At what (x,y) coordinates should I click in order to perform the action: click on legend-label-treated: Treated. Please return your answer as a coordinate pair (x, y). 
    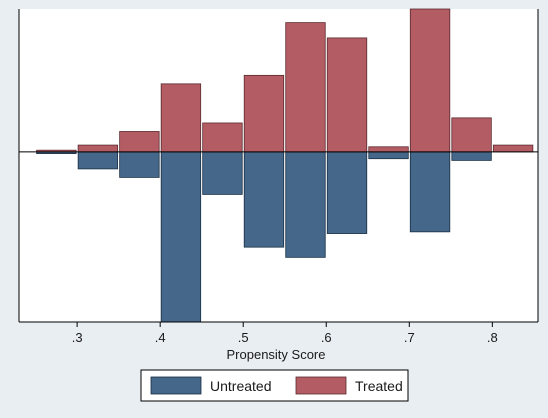
    Looking at the image, I should click on (379, 386).